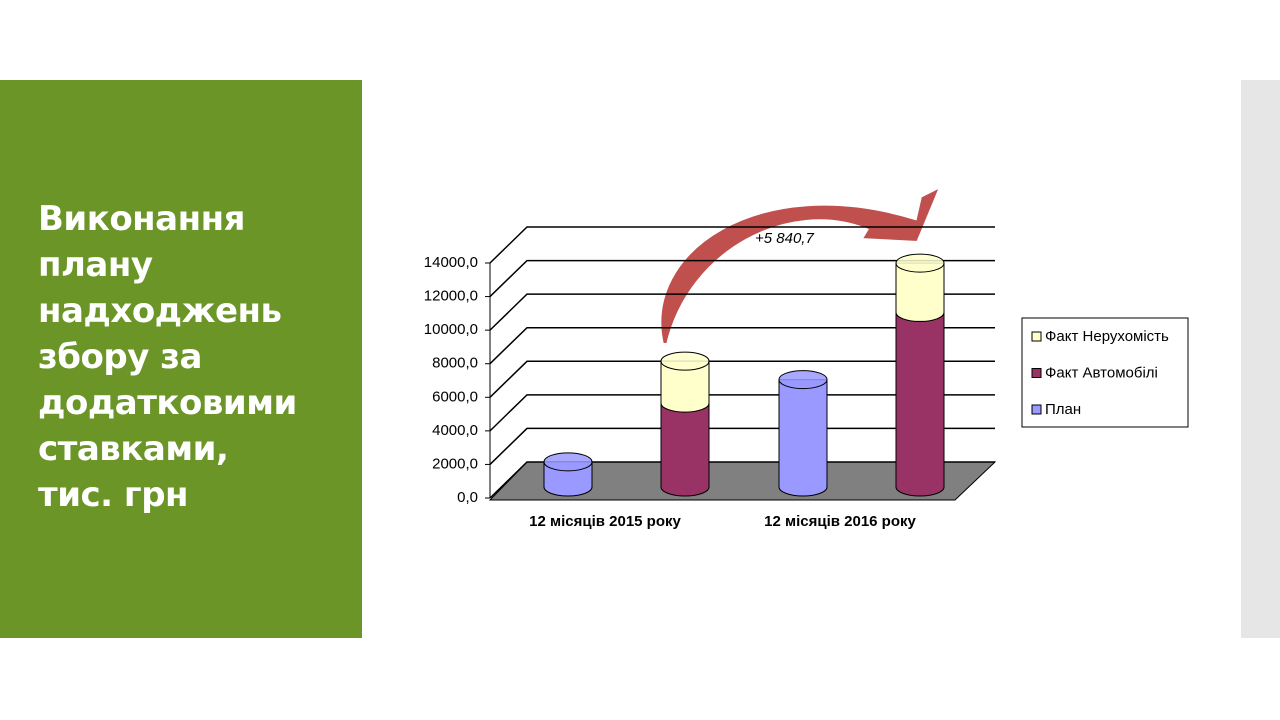 The image size is (1280, 720). I want to click on y-tick-label: 14000,0, so click(451, 262).